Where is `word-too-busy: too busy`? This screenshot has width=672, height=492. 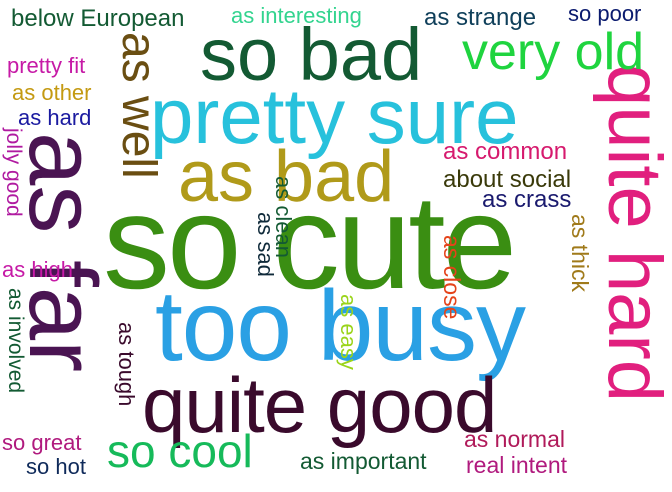
word-too-busy: too busy is located at coordinates (340, 326).